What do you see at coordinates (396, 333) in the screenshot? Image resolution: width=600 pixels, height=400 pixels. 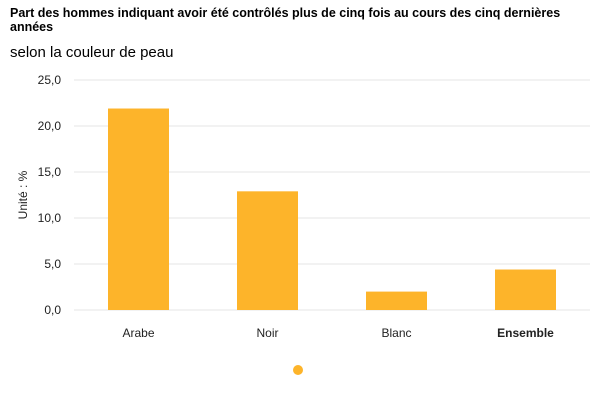 I see `x-tick-label: Blanc` at bounding box center [396, 333].